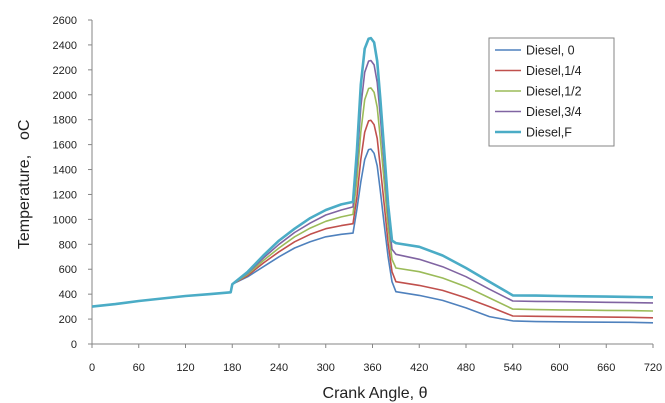  What do you see at coordinates (65, 96) in the screenshot?
I see `y-tick-label: 2000` at bounding box center [65, 96].